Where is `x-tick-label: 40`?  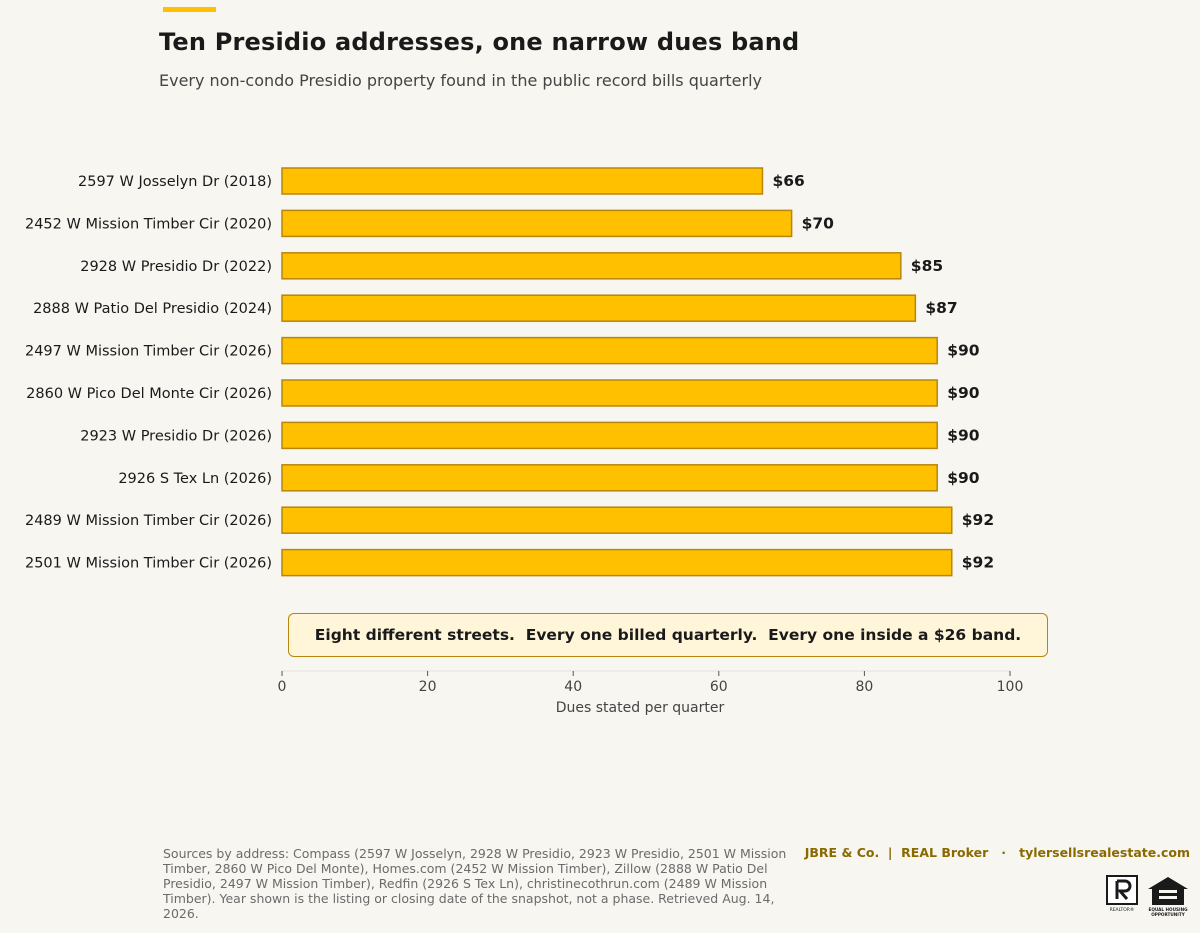
x-tick-label: 40 is located at coordinates (573, 687).